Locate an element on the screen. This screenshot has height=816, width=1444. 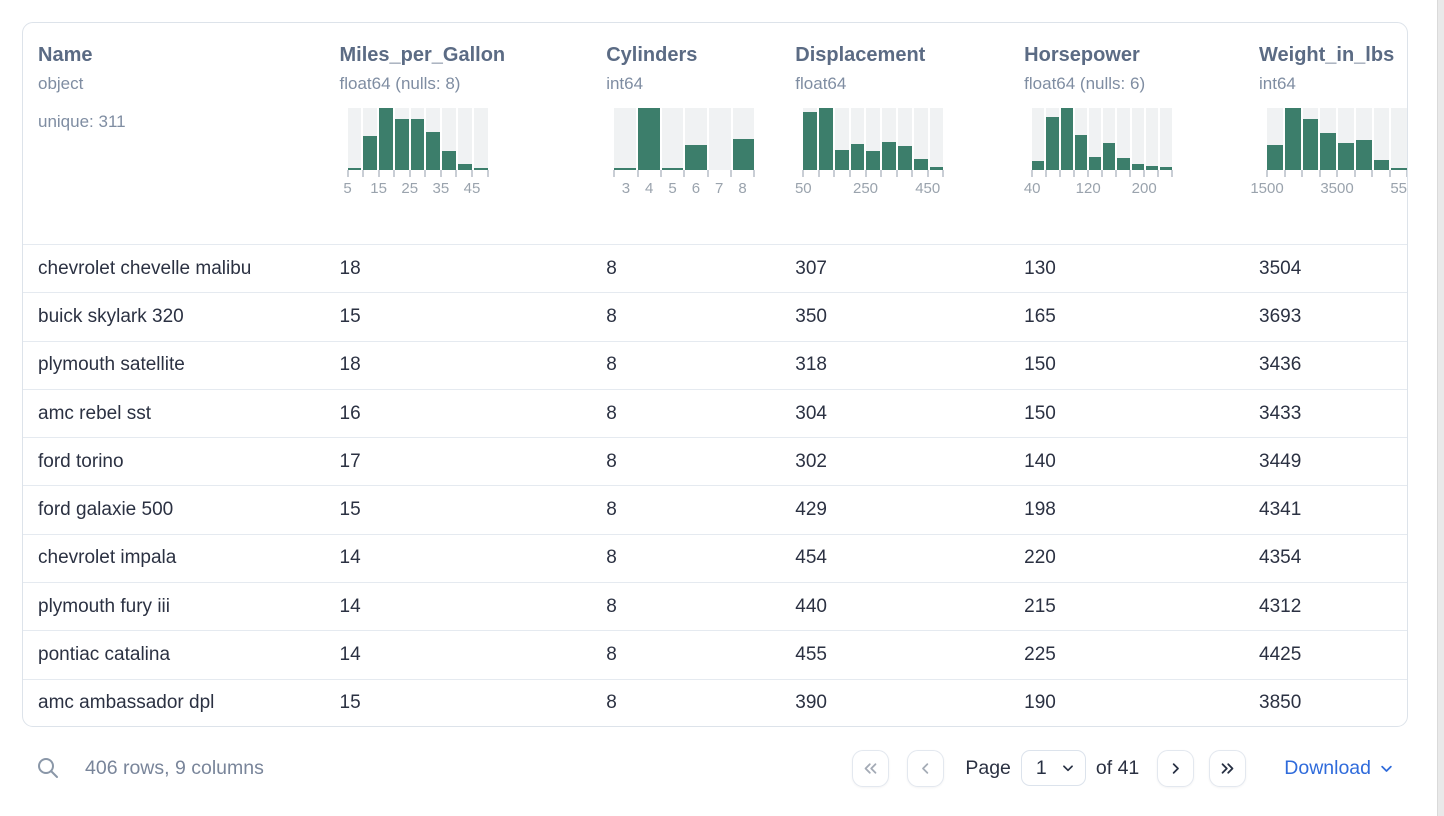
histogram-miles_per_gallon: 5 15 25 35 45 is located at coordinates (416, 153).